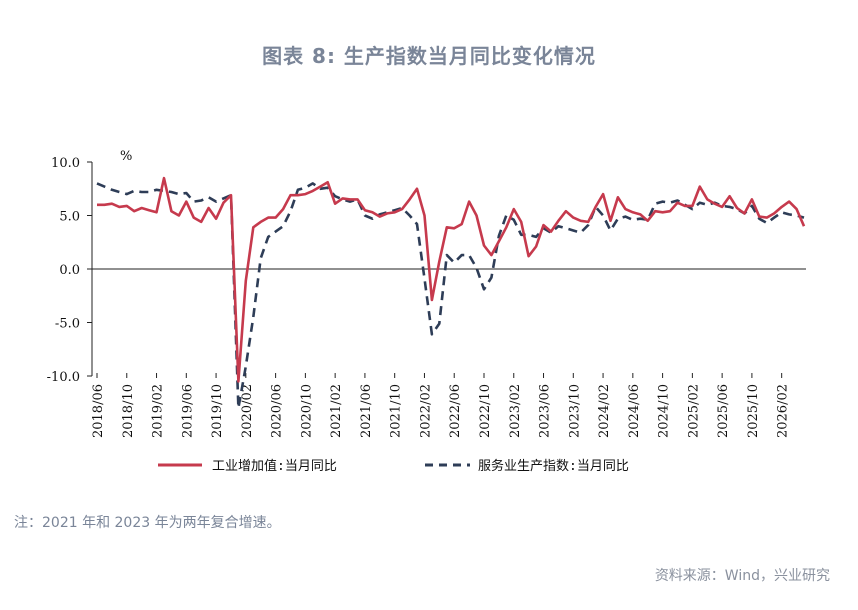 The height and width of the screenshot is (610, 858). I want to click on x-tick-label: 2025/06, so click(723, 411).